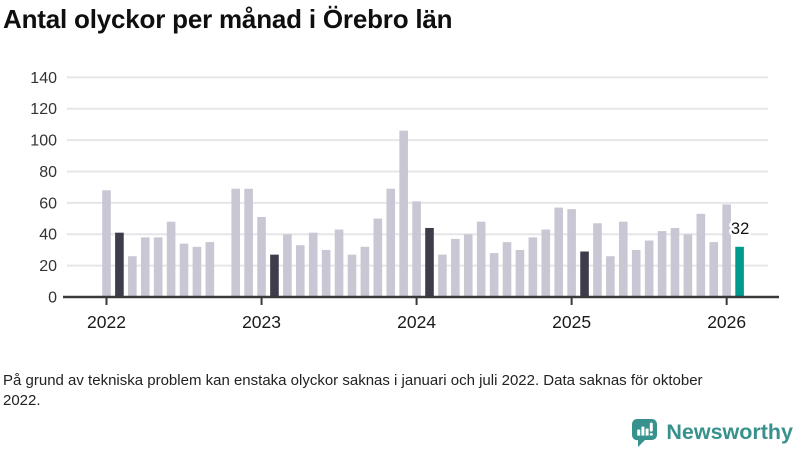 The image size is (800, 450). What do you see at coordinates (726, 322) in the screenshot?
I see `x-tick-label-2026: 2026` at bounding box center [726, 322].